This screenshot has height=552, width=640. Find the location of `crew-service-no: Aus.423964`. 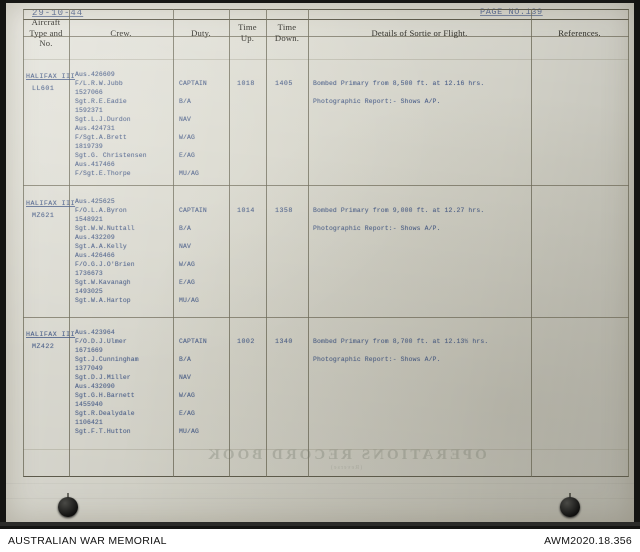

crew-service-no: Aus.423964 is located at coordinates (95, 332).